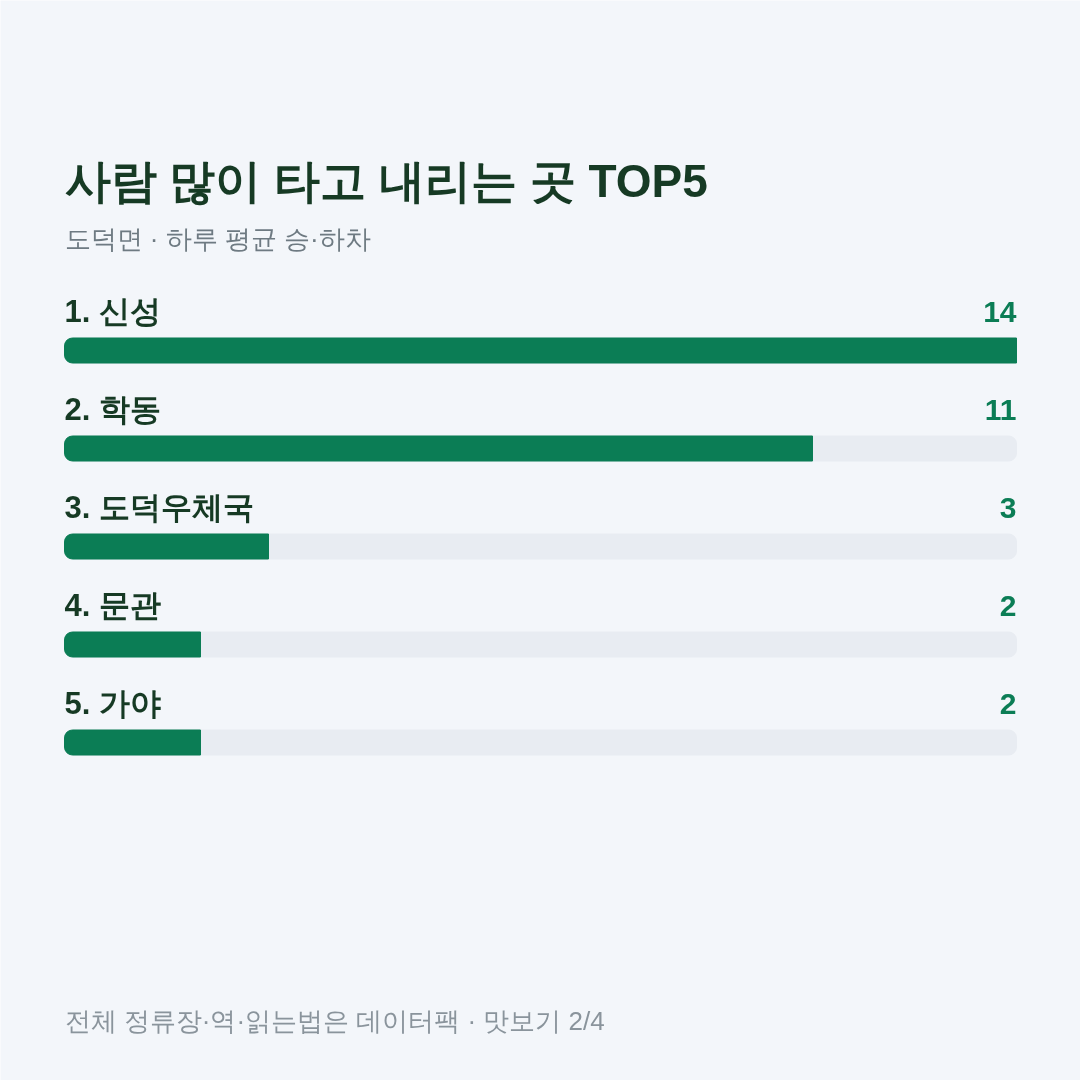 The image size is (1080, 1080). Describe the element at coordinates (217, 238) in the screenshot. I see `chart-subtitle: 도덕면 · 하루 평균 승·하차` at that location.